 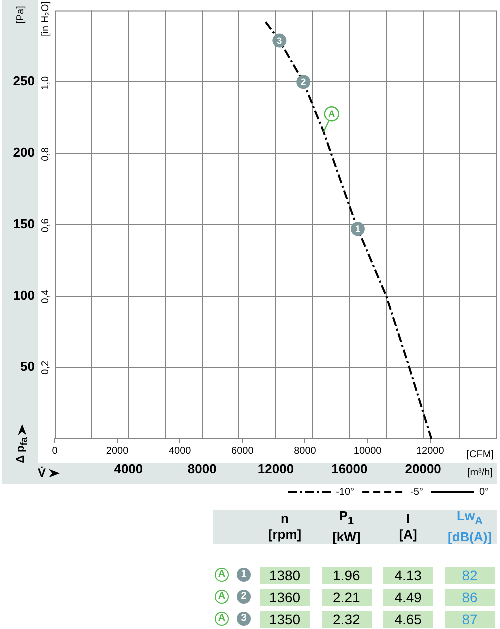 I want to click on legend-label: -5°, so click(x=417, y=492).